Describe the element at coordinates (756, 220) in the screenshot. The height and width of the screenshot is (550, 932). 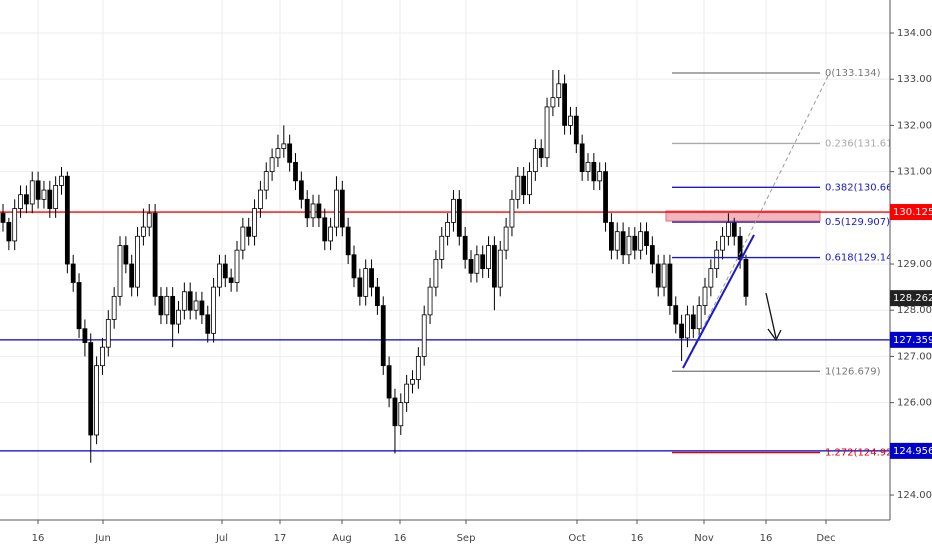
I see `fib-trend-line` at that location.